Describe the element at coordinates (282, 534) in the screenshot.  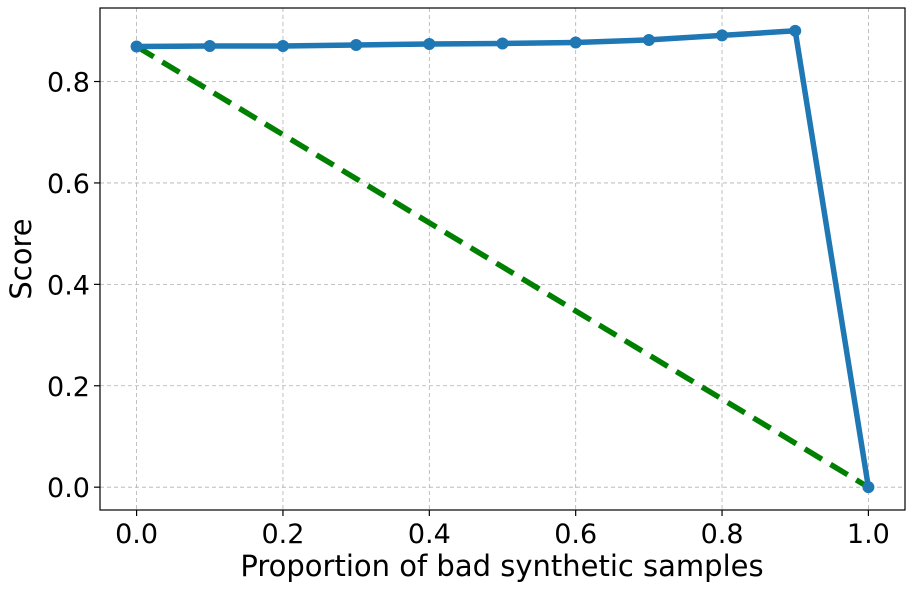
I see `x-tick-label: 0.2` at that location.